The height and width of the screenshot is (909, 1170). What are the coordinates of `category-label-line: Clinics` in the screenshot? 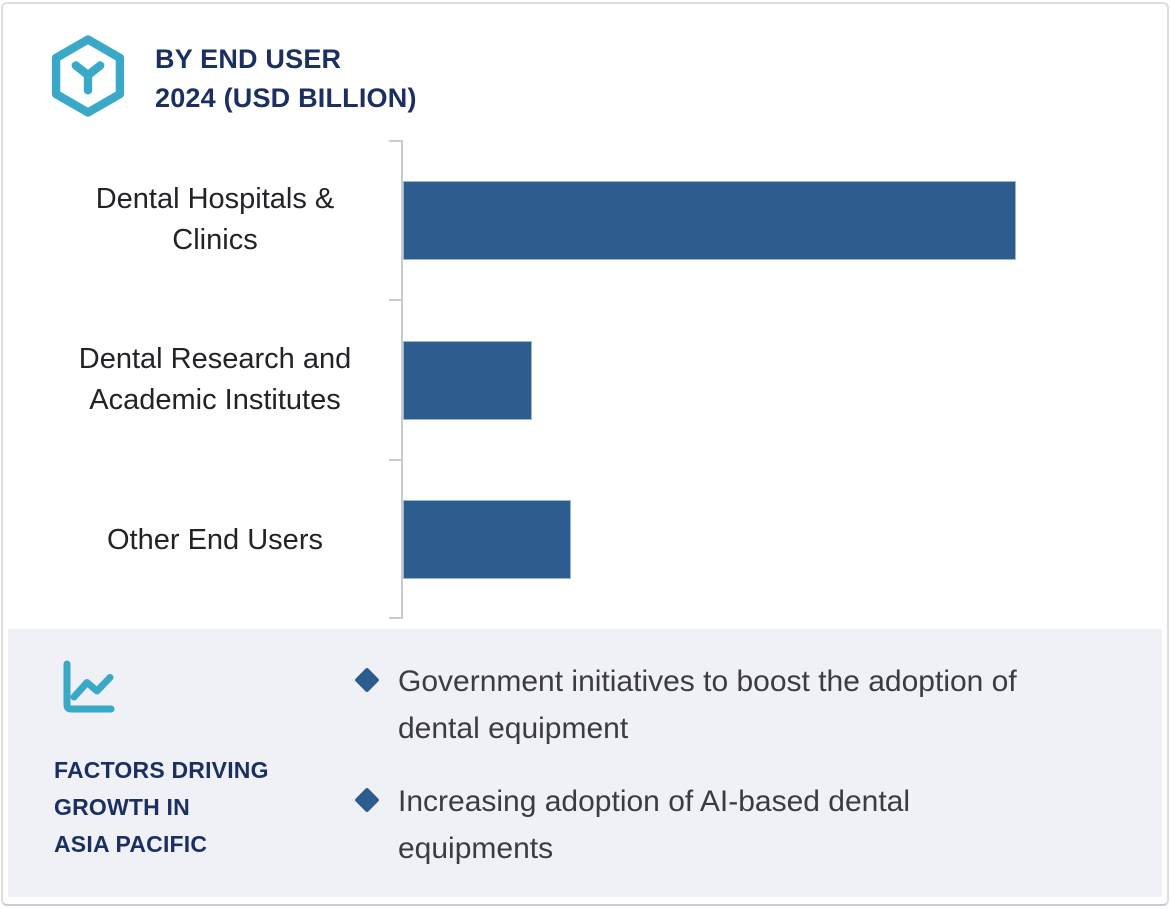 It's located at (215, 240).